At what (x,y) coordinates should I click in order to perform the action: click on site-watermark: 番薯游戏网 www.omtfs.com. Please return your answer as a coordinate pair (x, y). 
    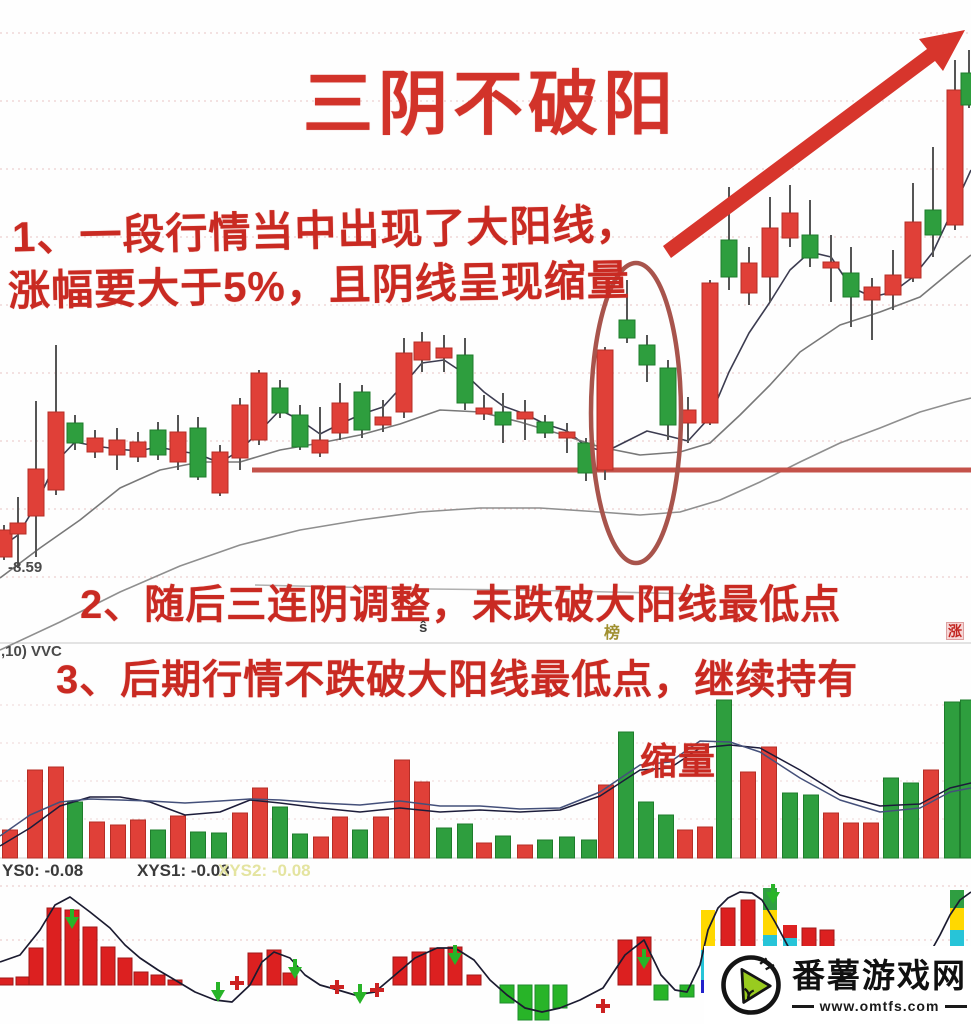
    Looking at the image, I should click on (837, 985).